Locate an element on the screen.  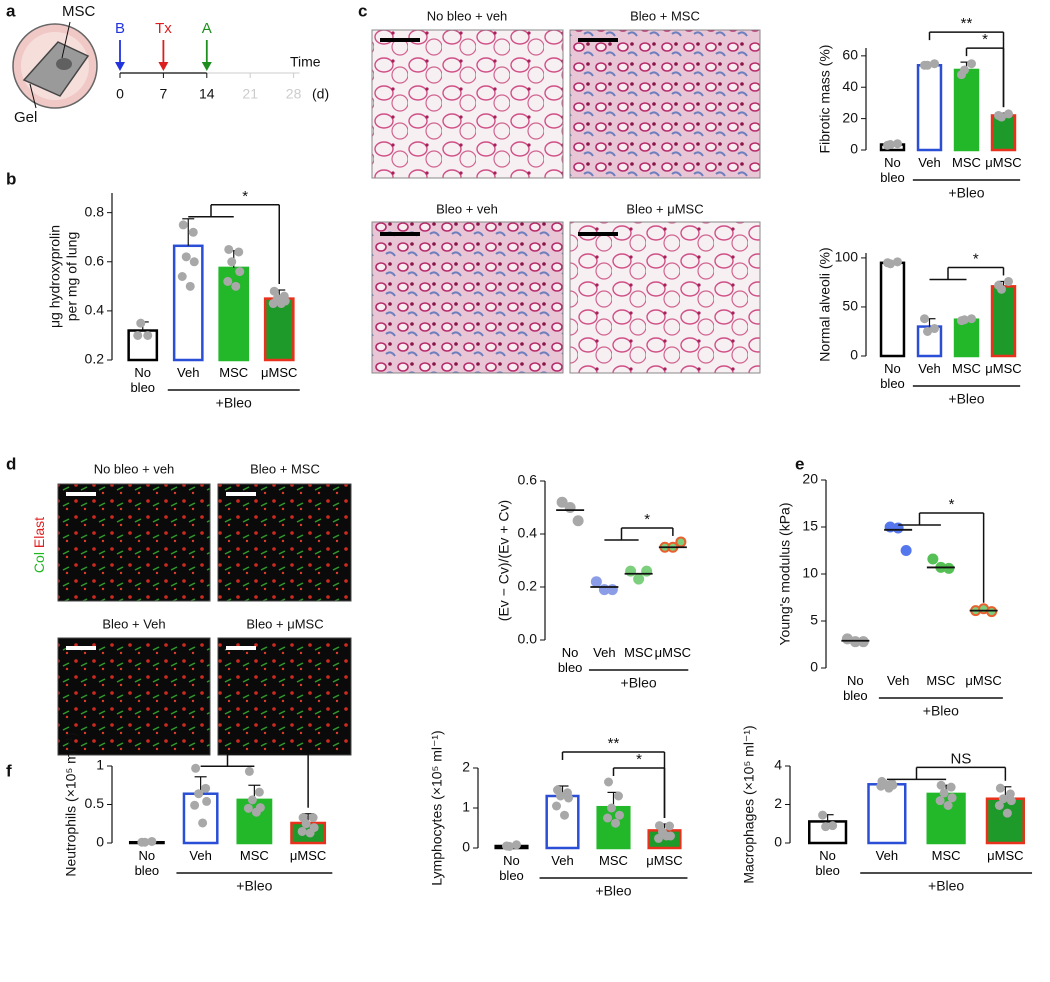
y-axis-label: (Ev − Cv)/(Ev + Cv) is located at coordinates (504, 560).